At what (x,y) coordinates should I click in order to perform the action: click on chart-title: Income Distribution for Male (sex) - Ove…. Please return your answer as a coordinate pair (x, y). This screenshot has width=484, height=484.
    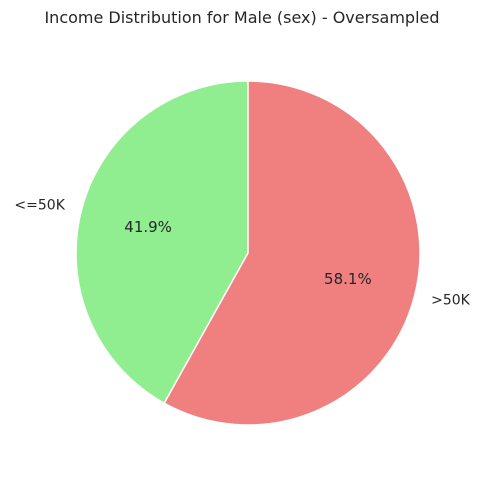
    Looking at the image, I should click on (241, 17).